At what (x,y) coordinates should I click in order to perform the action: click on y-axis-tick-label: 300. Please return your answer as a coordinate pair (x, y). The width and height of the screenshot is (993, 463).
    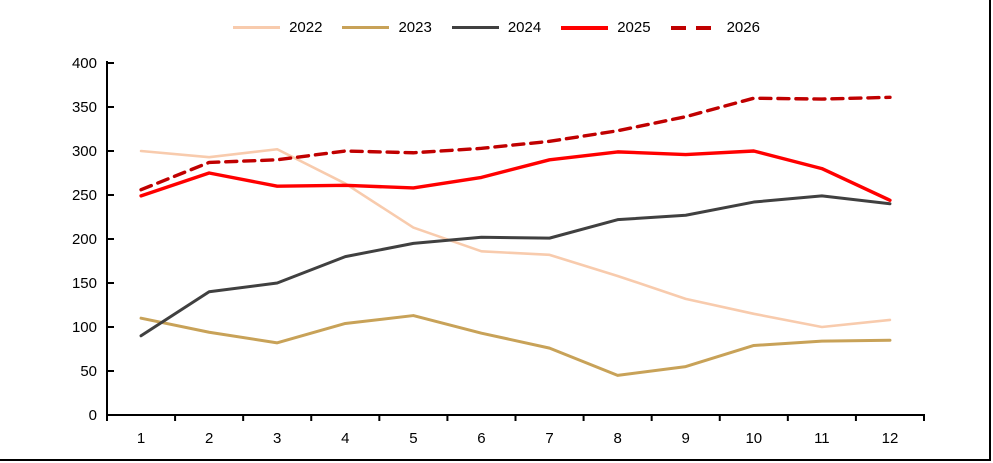
    Looking at the image, I should click on (84, 151).